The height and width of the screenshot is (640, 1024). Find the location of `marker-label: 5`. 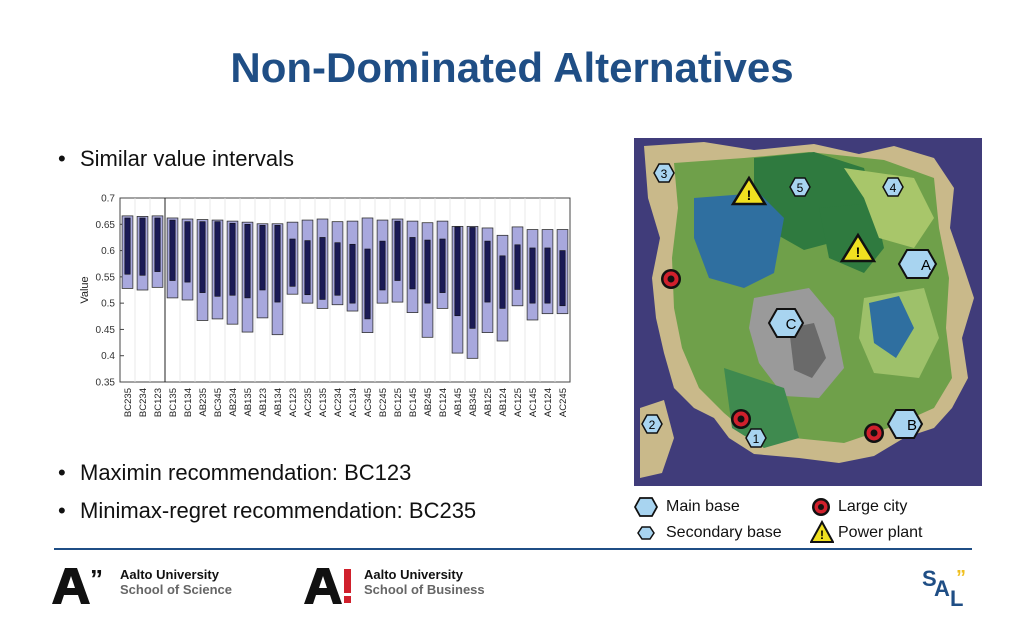

marker-label: 5 is located at coordinates (800, 188).